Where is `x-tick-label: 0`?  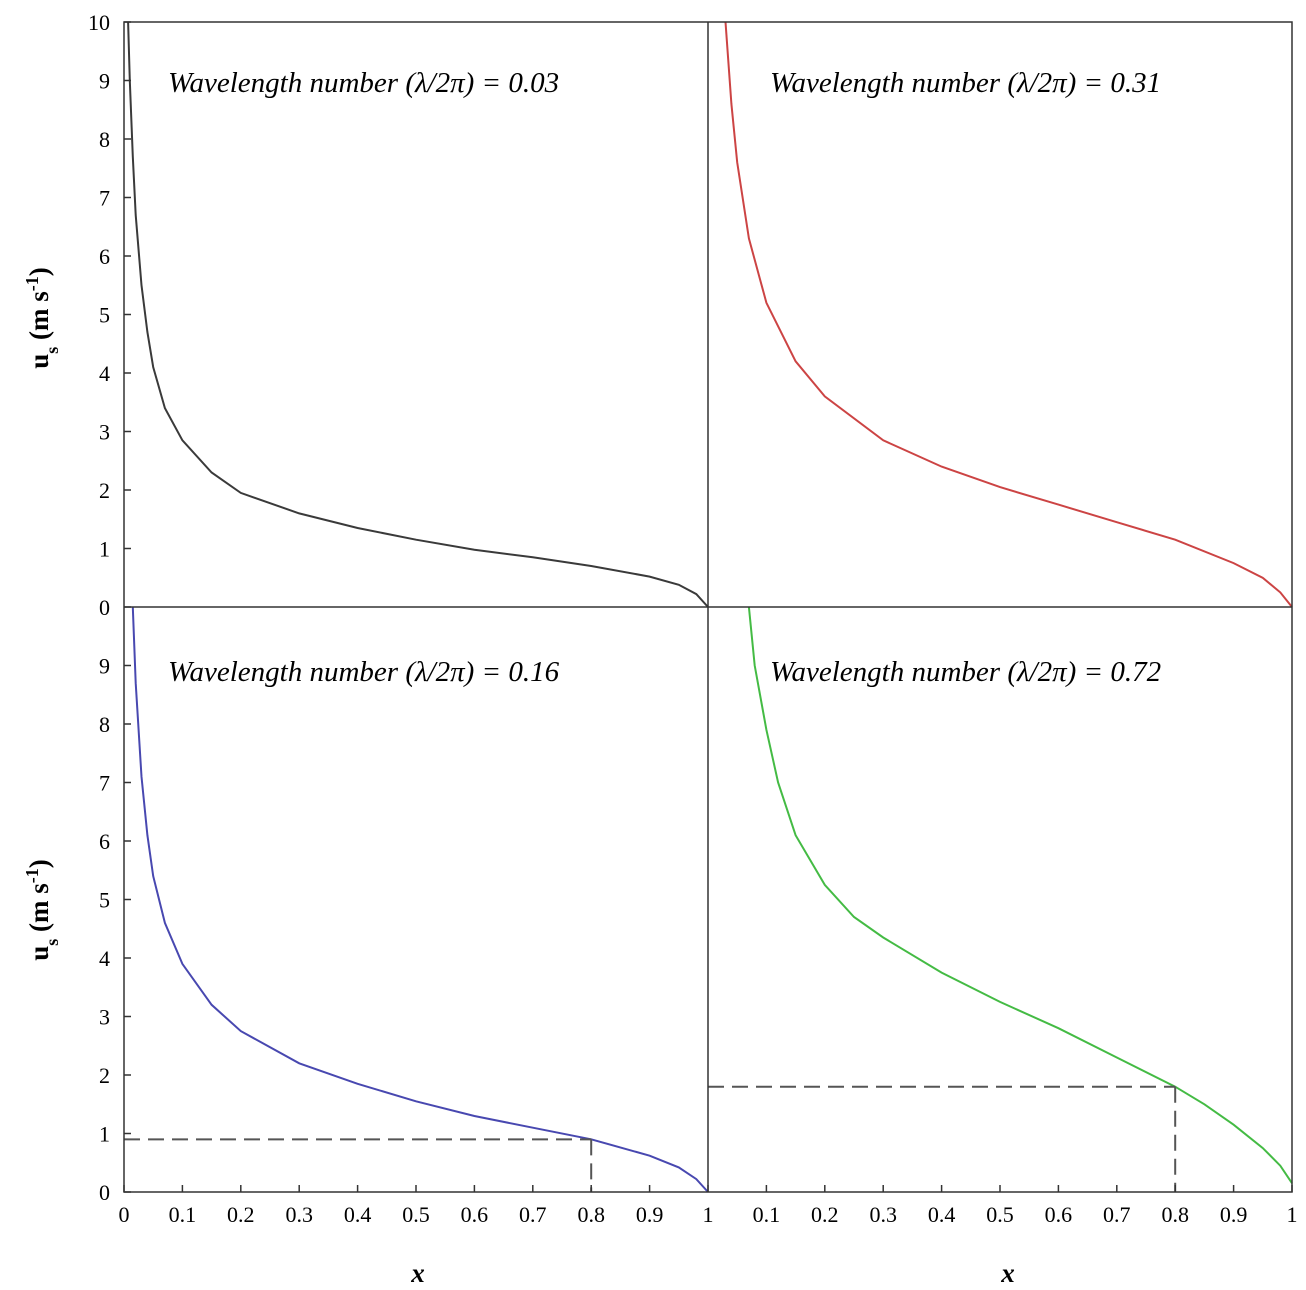 x-tick-label: 0 is located at coordinates (124, 1214).